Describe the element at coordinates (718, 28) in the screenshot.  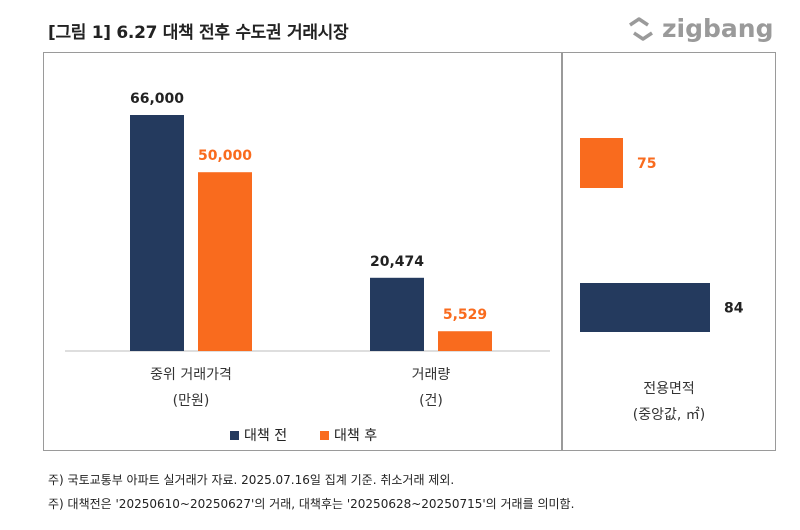
I see `brand-name: zigbang` at that location.